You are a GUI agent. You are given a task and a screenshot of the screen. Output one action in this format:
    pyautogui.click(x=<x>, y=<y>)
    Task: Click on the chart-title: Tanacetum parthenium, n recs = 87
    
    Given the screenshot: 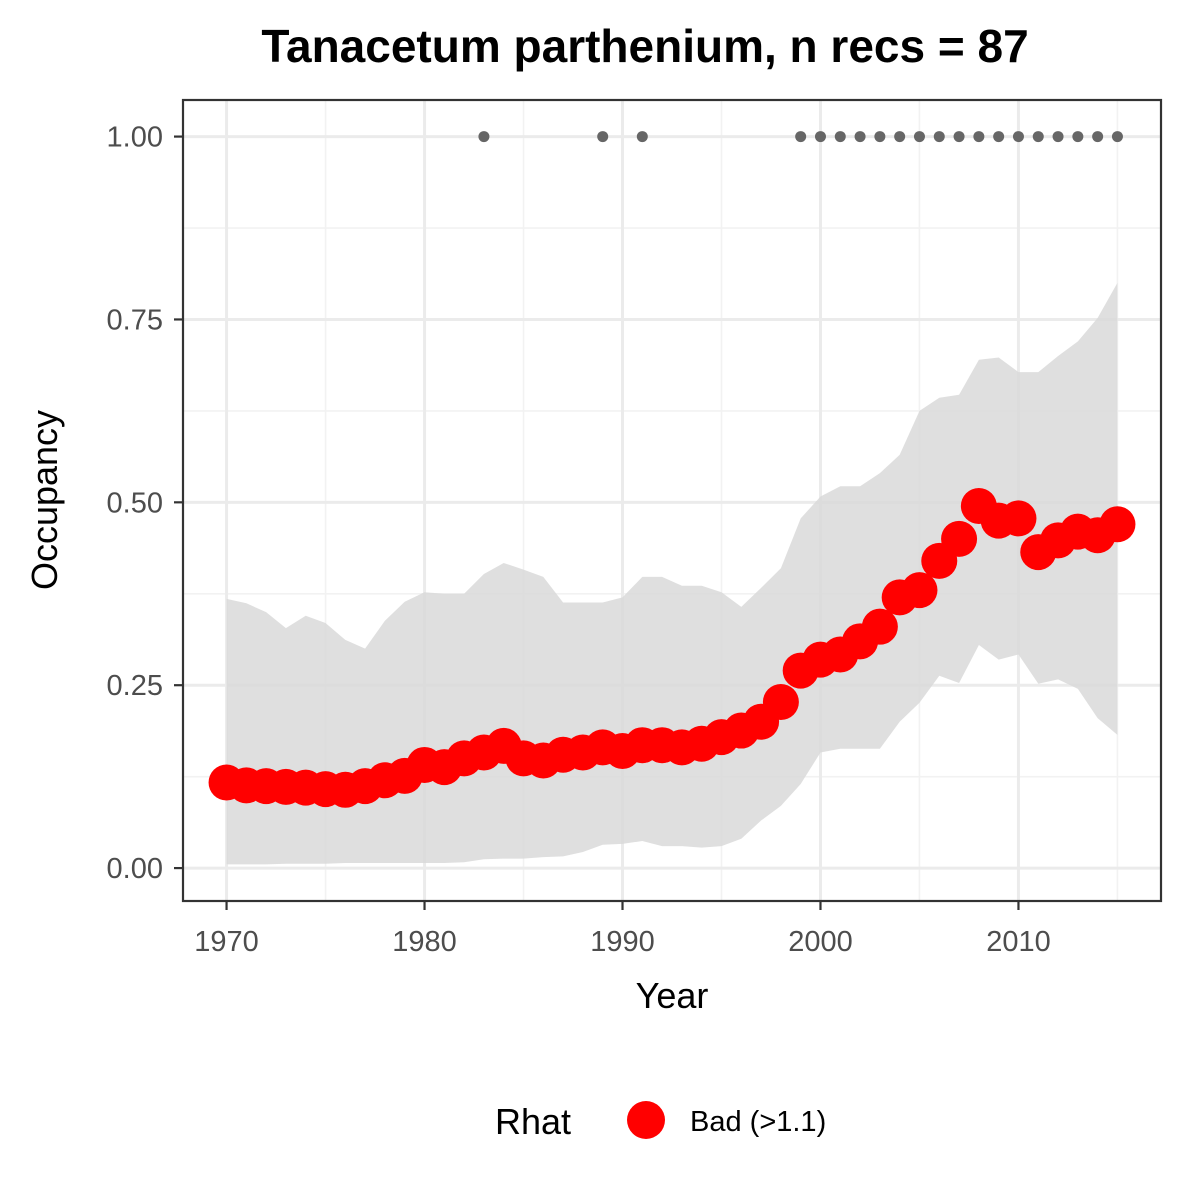 What is the action you would take?
    pyautogui.click(x=644, y=46)
    